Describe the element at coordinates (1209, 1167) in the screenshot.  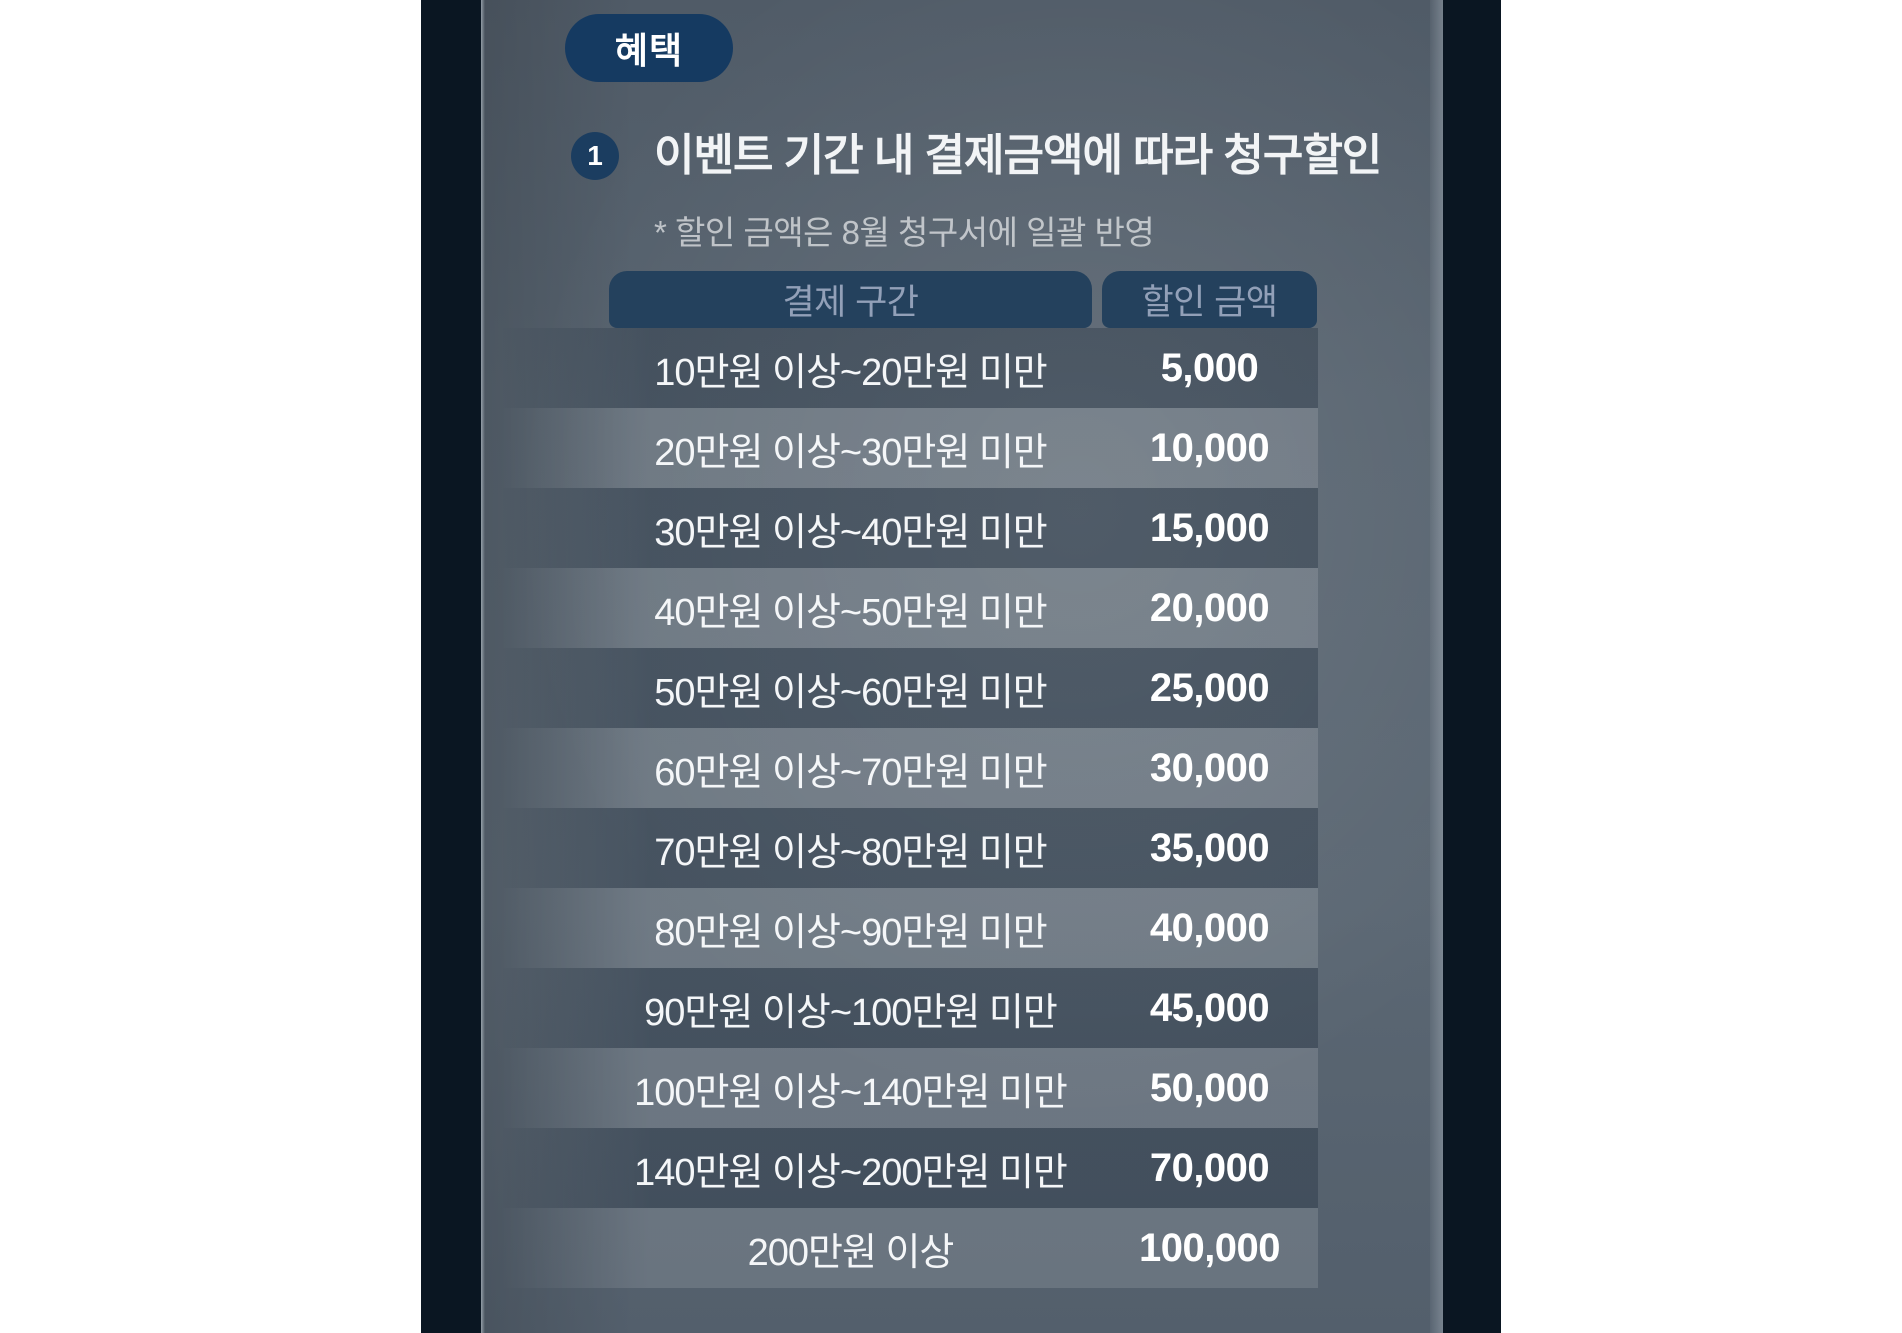
I see `row-discount-amount: 70,000` at that location.